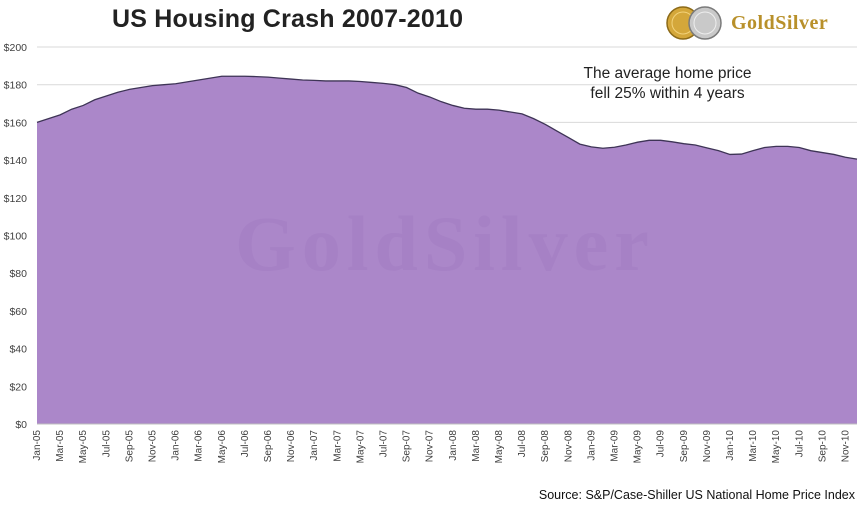  What do you see at coordinates (314, 445) in the screenshot?
I see `x-tick-label: Jan-07` at bounding box center [314, 445].